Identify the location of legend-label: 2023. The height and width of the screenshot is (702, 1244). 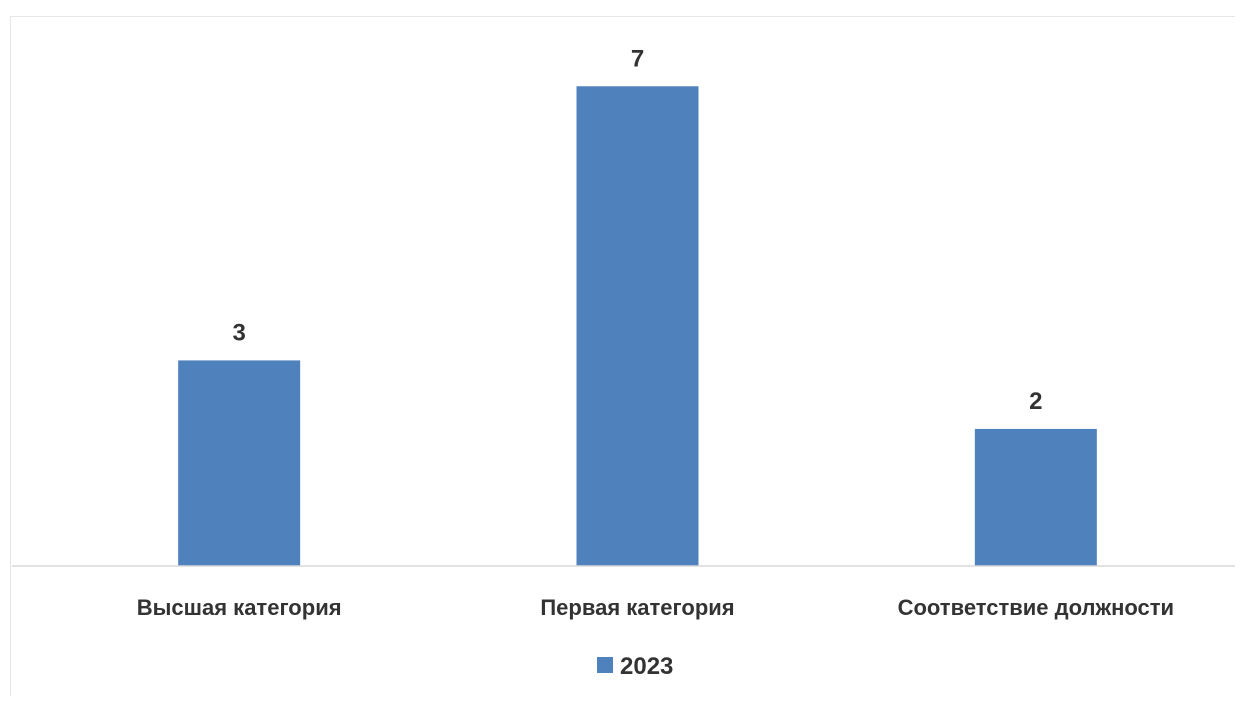
(646, 666).